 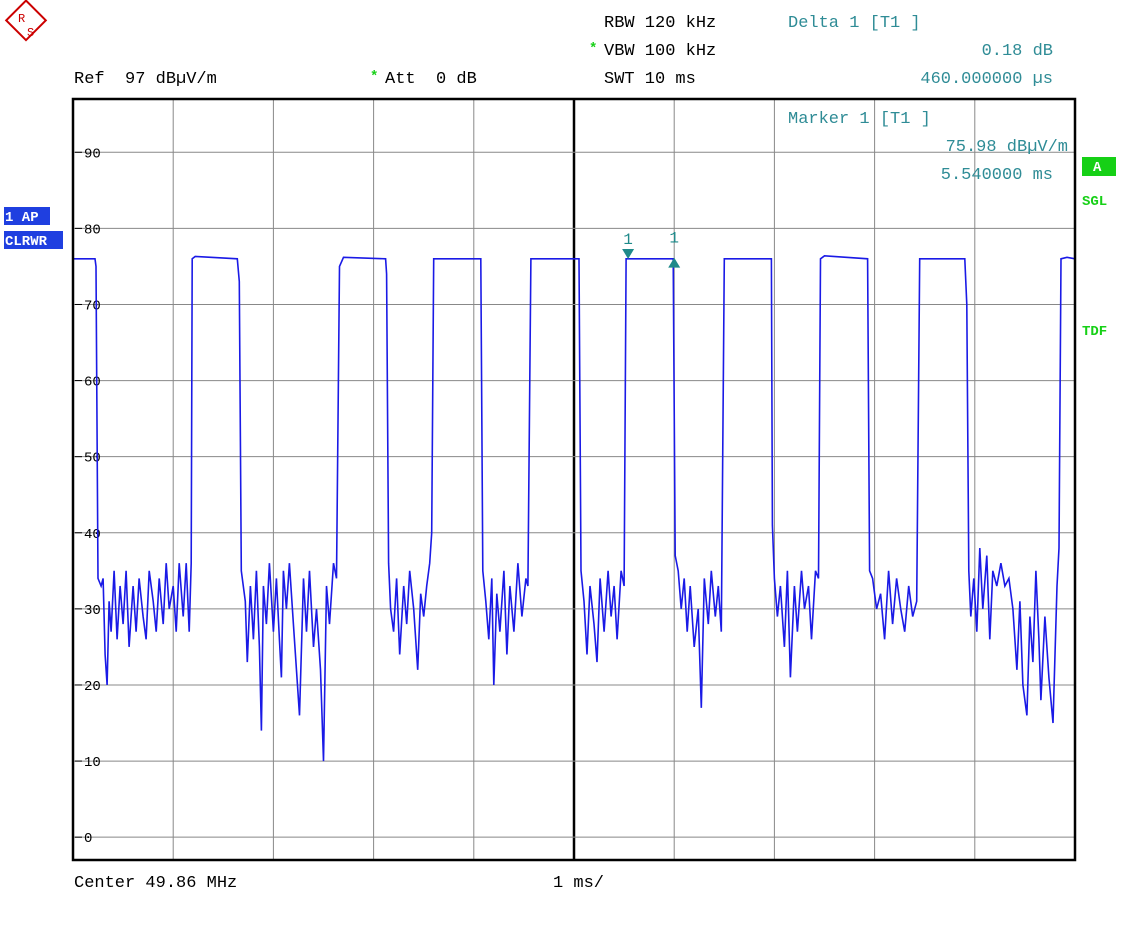 I want to click on y-tick-label: 80, so click(x=92, y=230).